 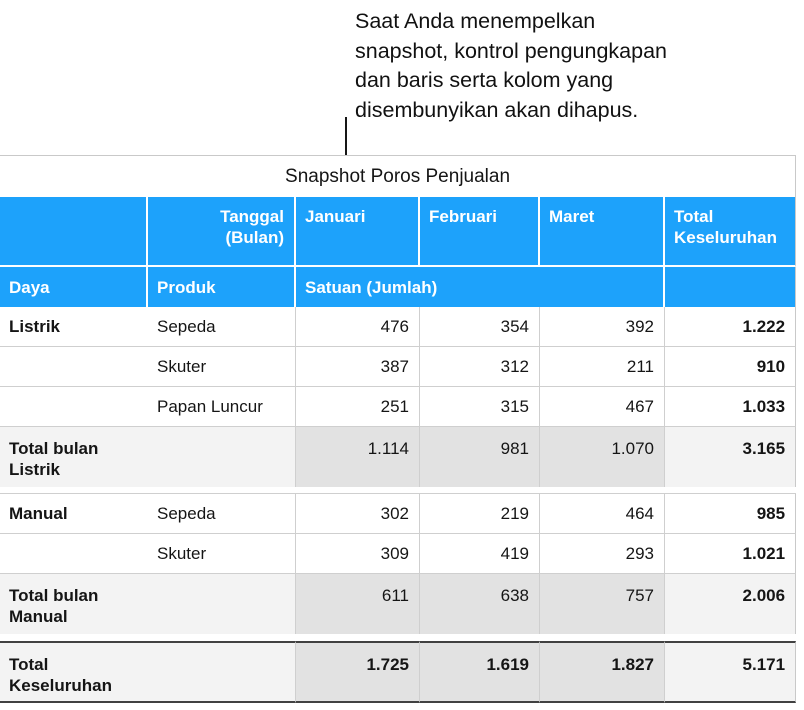 What do you see at coordinates (484, 80) in the screenshot?
I see `callout-line-3: dan baris serta kolom yang` at bounding box center [484, 80].